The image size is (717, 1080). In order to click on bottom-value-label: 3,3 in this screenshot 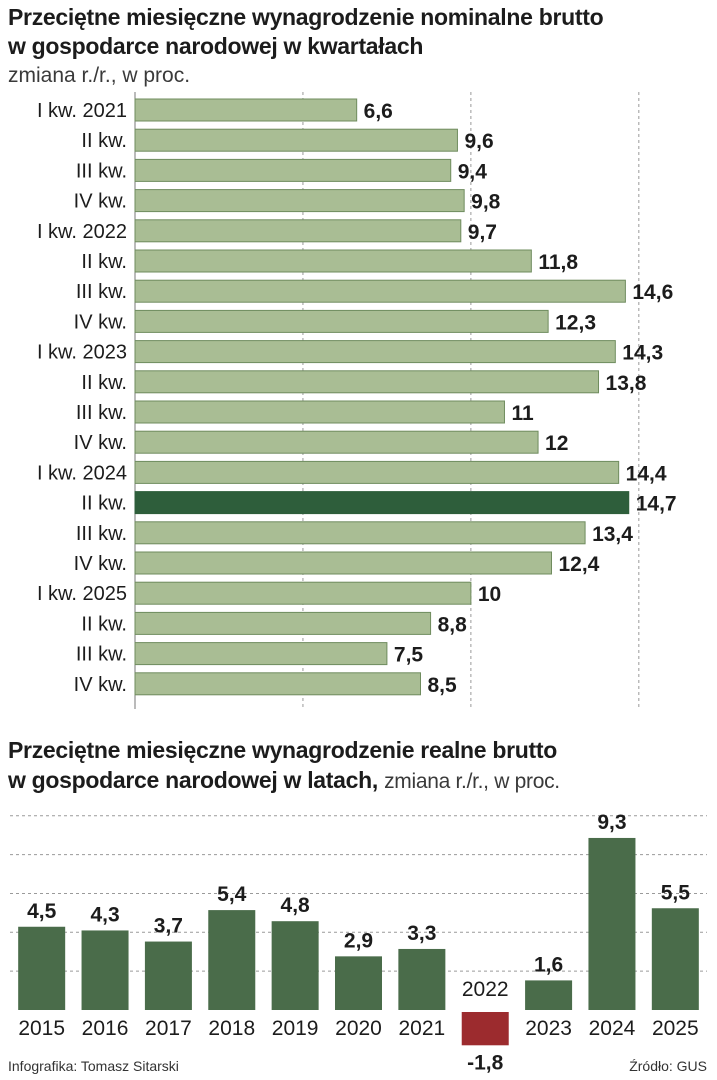, I will do `click(421, 933)`.